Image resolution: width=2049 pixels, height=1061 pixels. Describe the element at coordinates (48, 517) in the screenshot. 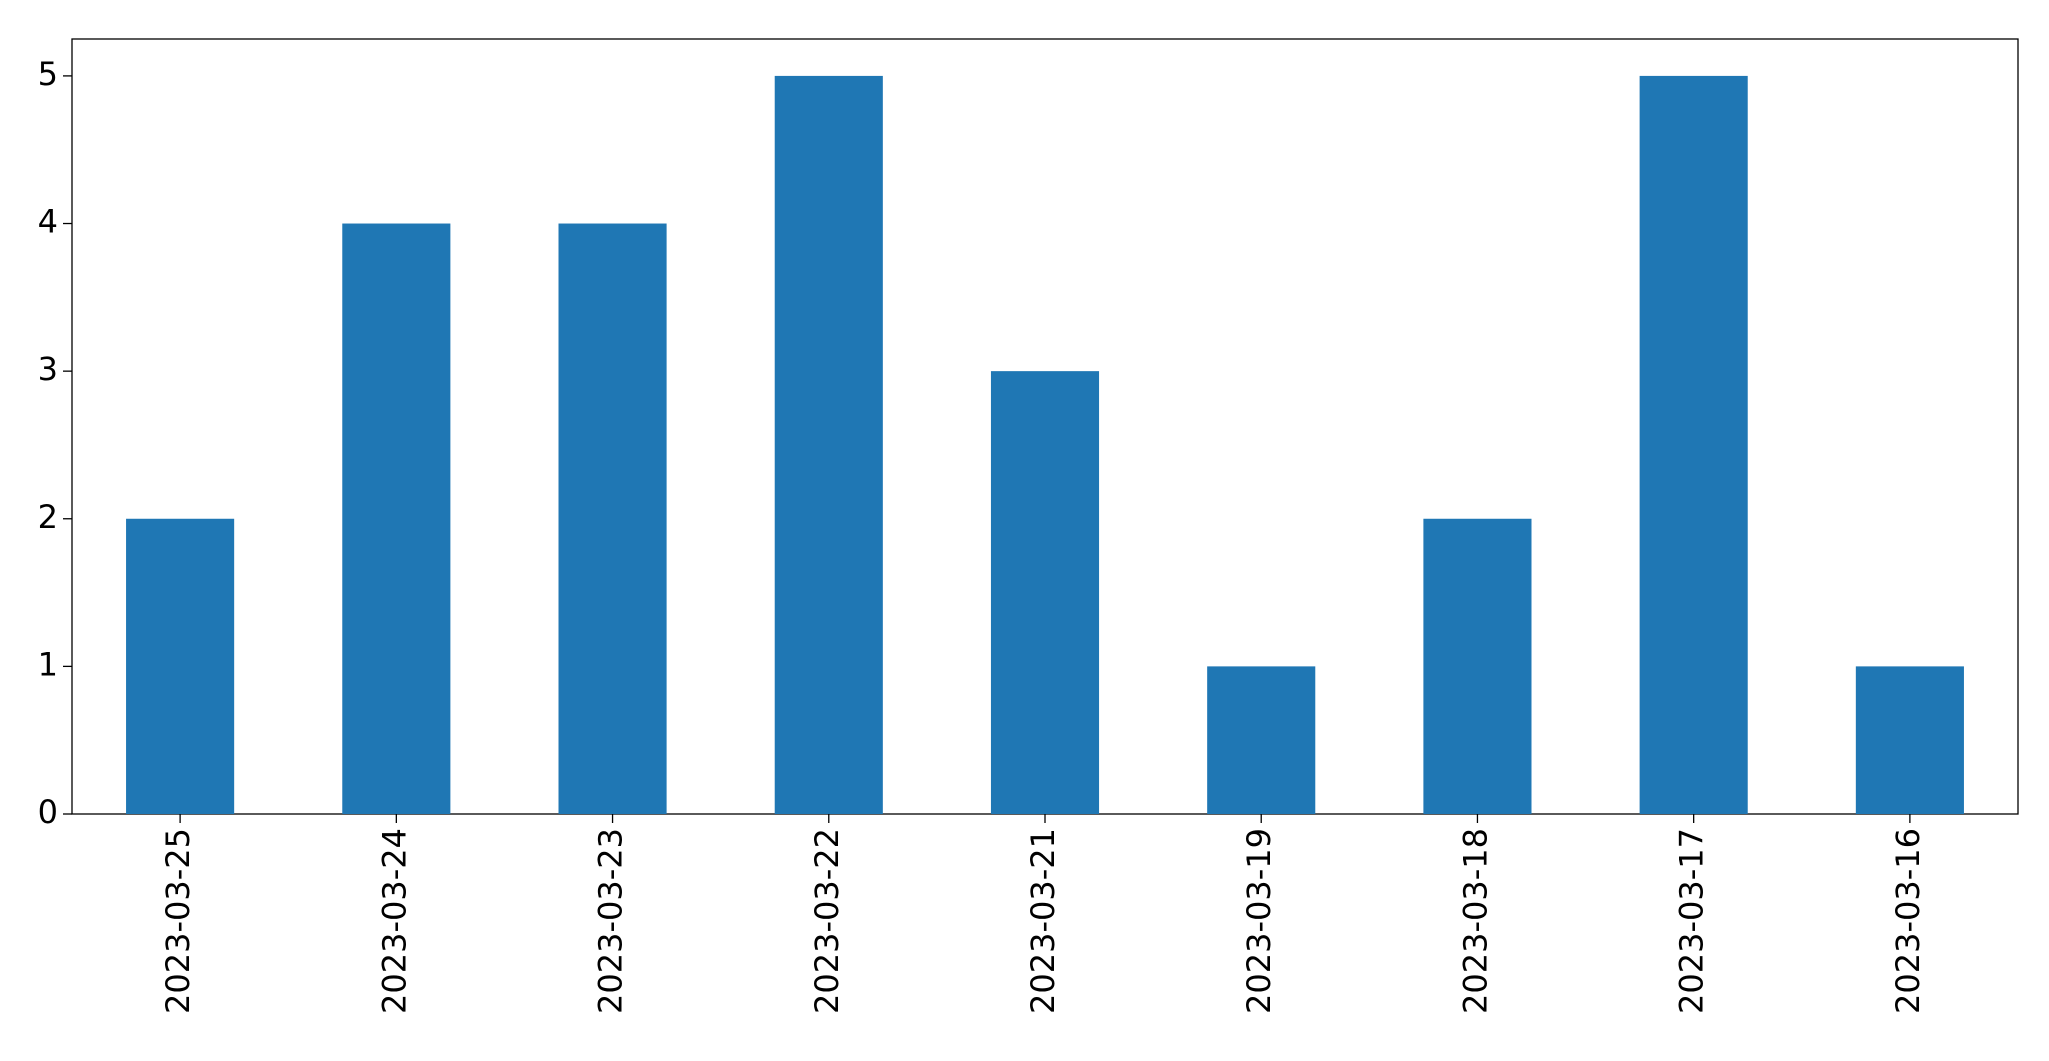

I see `y-tick-label: 2` at that location.